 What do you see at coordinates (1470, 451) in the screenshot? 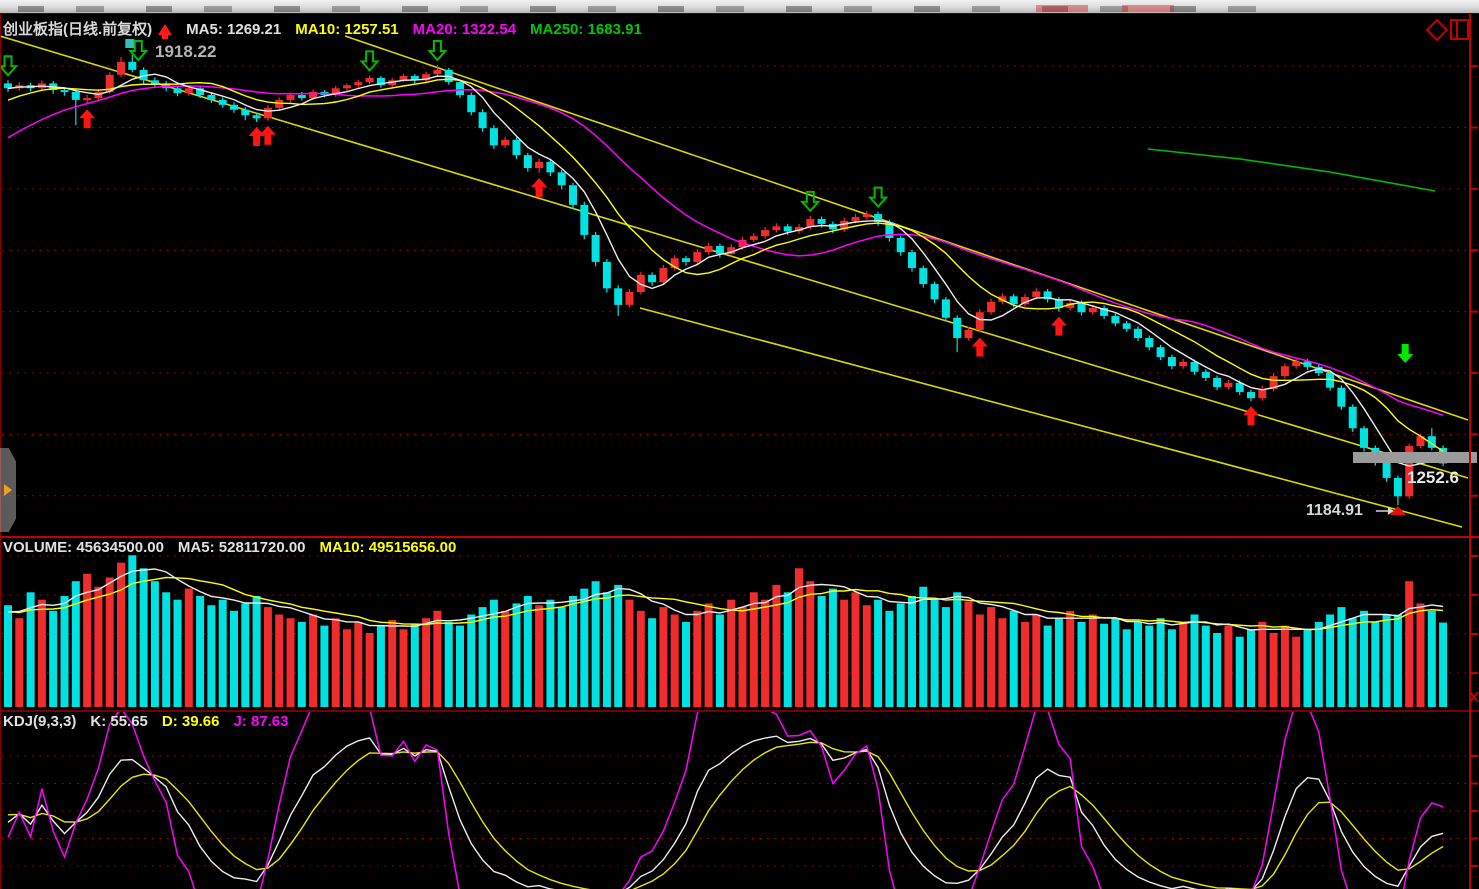
I see `price-axis-line` at bounding box center [1470, 451].